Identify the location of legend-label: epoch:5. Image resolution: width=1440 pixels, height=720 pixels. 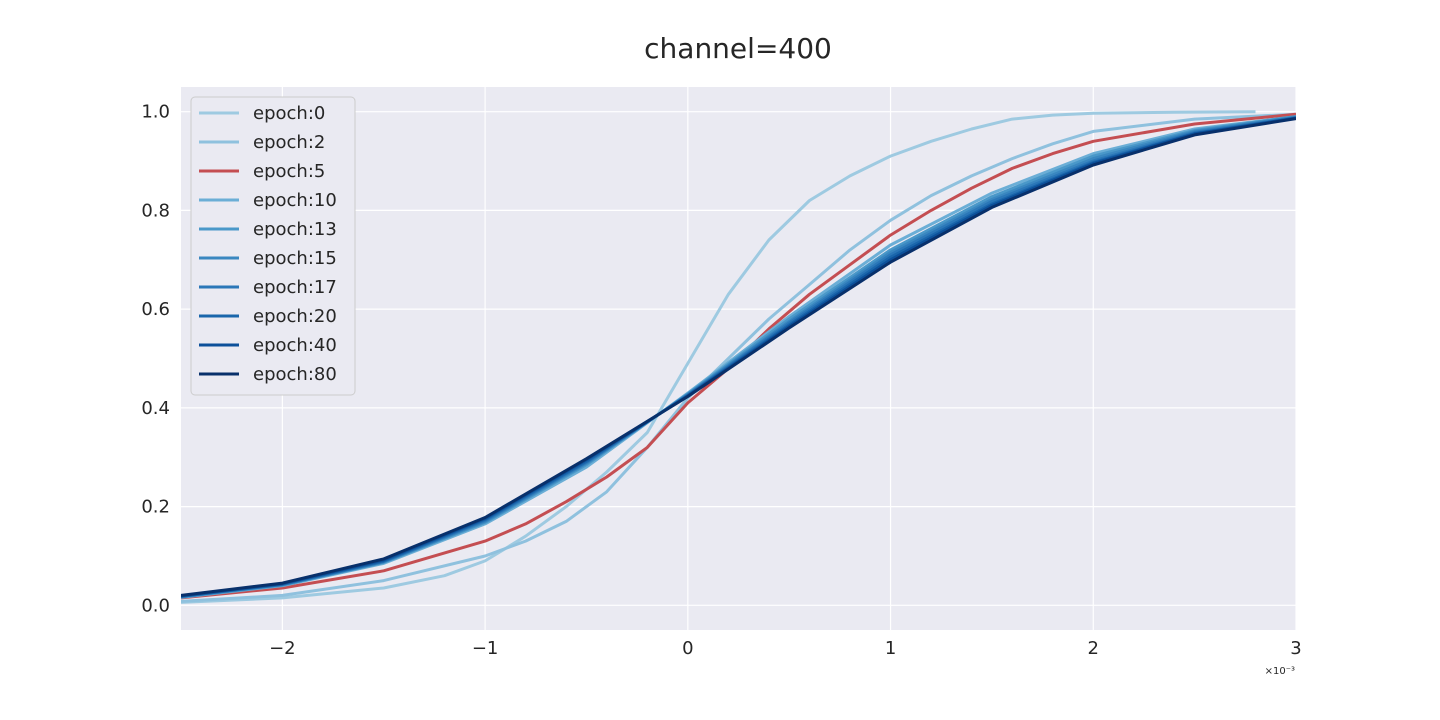
(289, 171).